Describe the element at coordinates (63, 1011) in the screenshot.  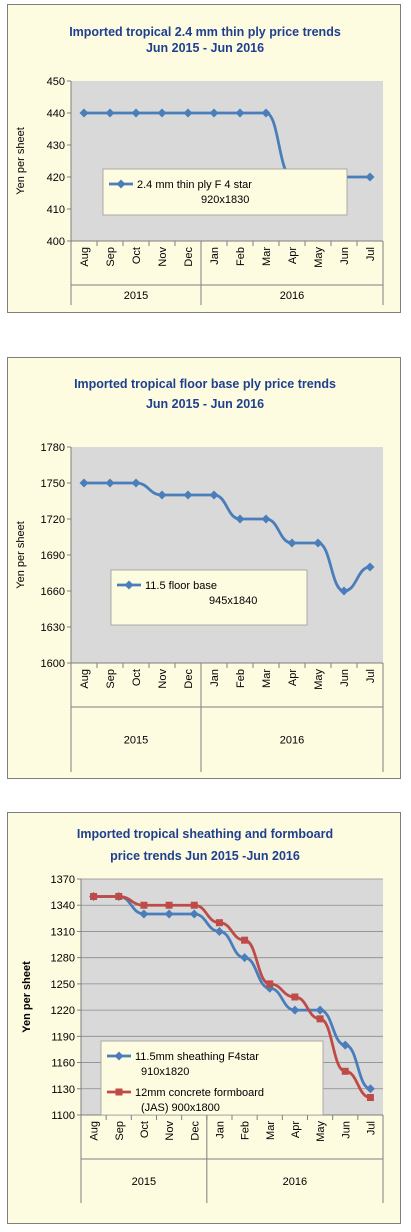
I see `y-tick-label: 1220` at that location.